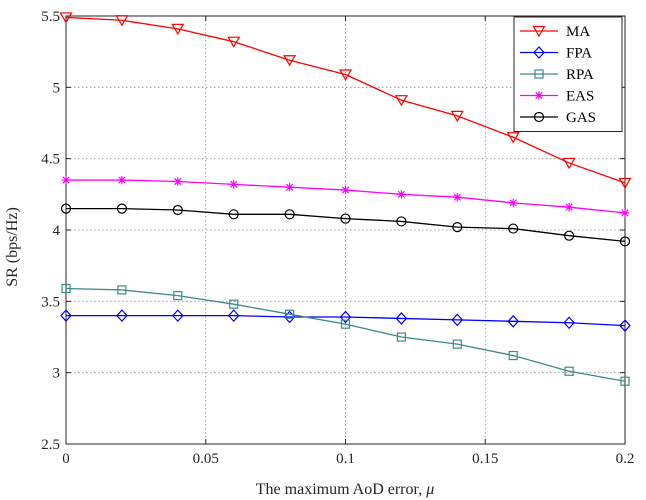 This screenshot has width=646, height=500. What do you see at coordinates (206, 459) in the screenshot?
I see `x-tick-label: 0.05` at bounding box center [206, 459].